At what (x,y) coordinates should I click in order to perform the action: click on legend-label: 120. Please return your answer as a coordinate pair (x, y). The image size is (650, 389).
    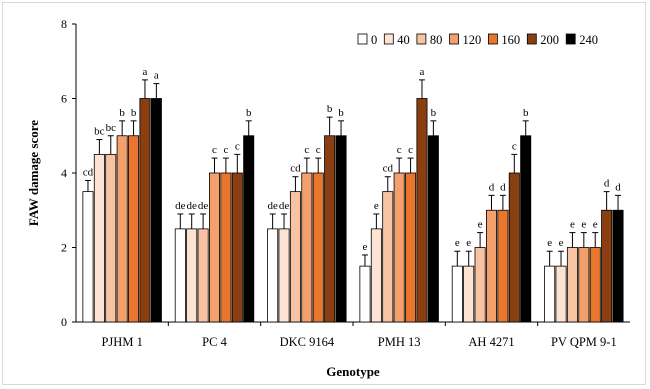
    Looking at the image, I should click on (472, 40).